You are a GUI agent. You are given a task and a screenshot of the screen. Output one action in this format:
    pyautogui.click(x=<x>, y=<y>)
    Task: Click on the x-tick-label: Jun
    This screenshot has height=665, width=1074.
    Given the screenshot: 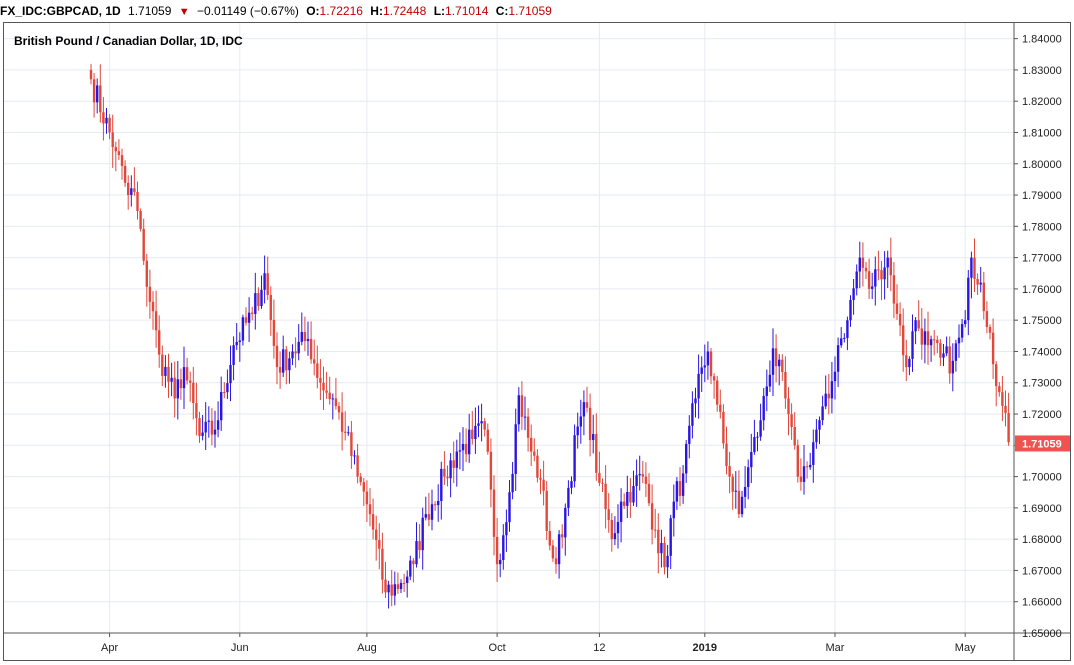 What is the action you would take?
    pyautogui.click(x=240, y=648)
    